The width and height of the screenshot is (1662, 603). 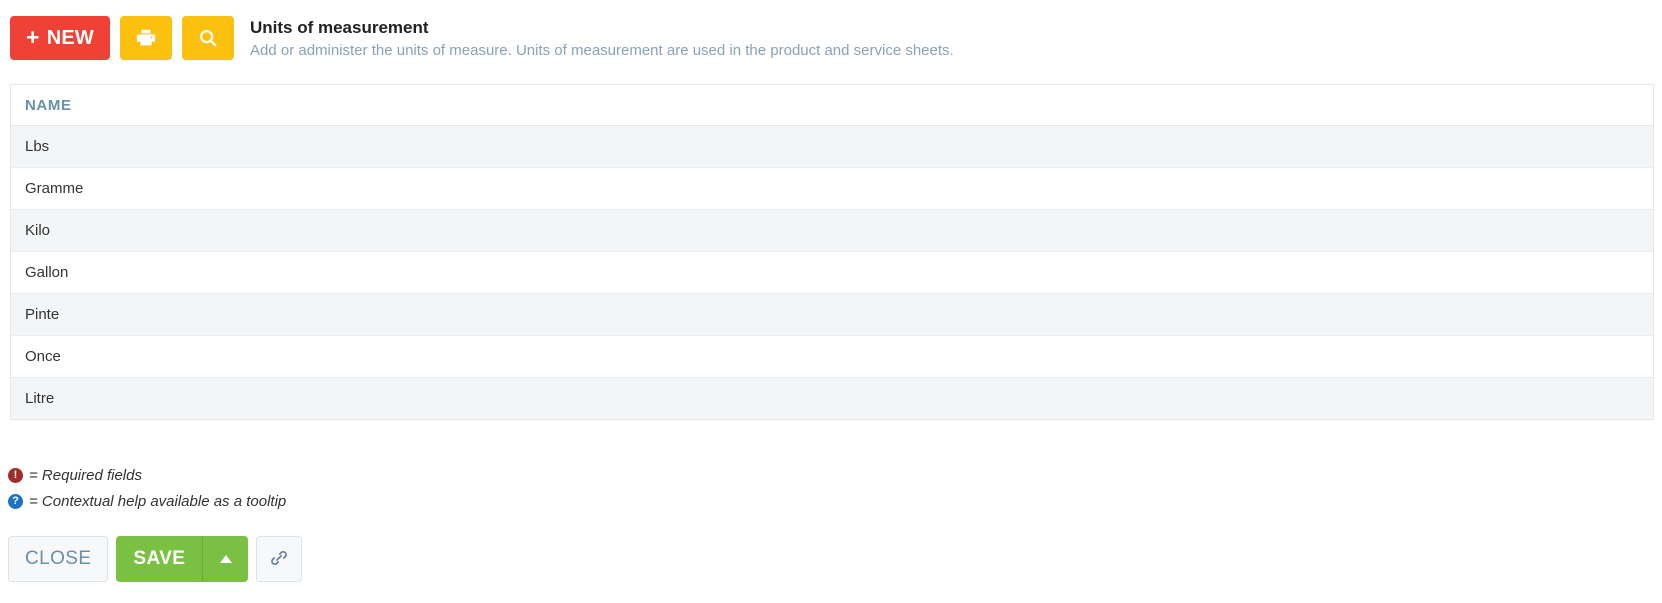 I want to click on cell-name: Kilo, so click(x=832, y=230).